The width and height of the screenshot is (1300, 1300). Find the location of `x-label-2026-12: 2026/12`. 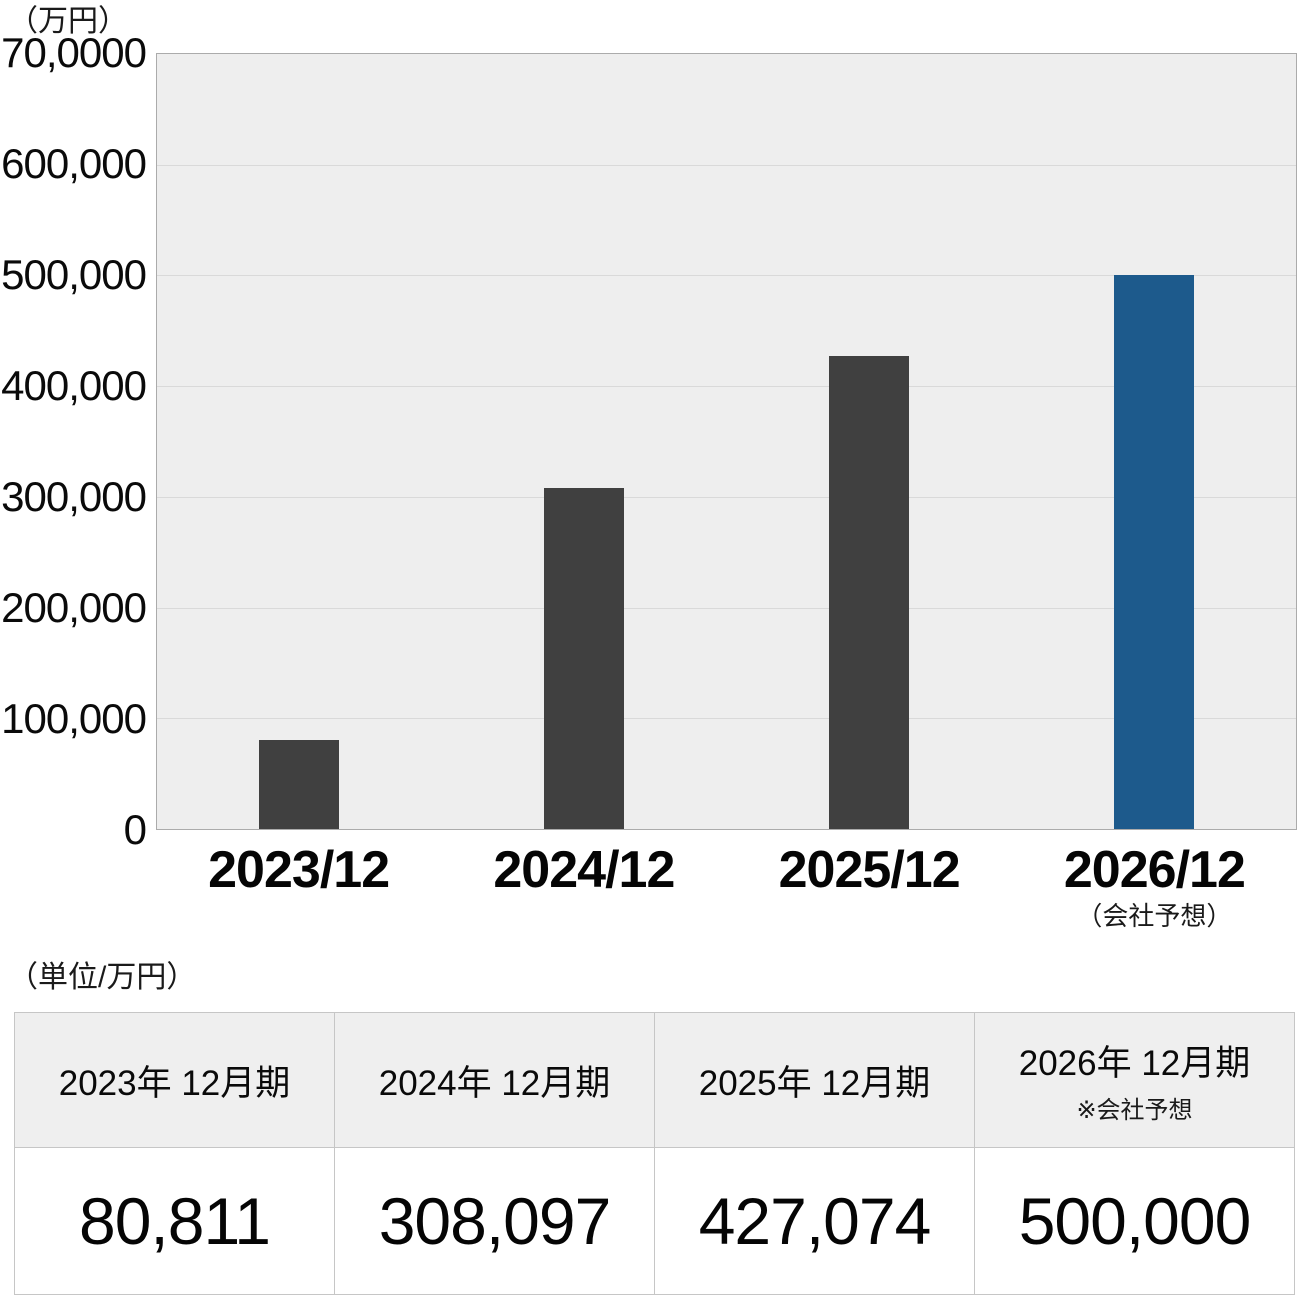

x-label-2026-12: 2026/12 is located at coordinates (1154, 870).